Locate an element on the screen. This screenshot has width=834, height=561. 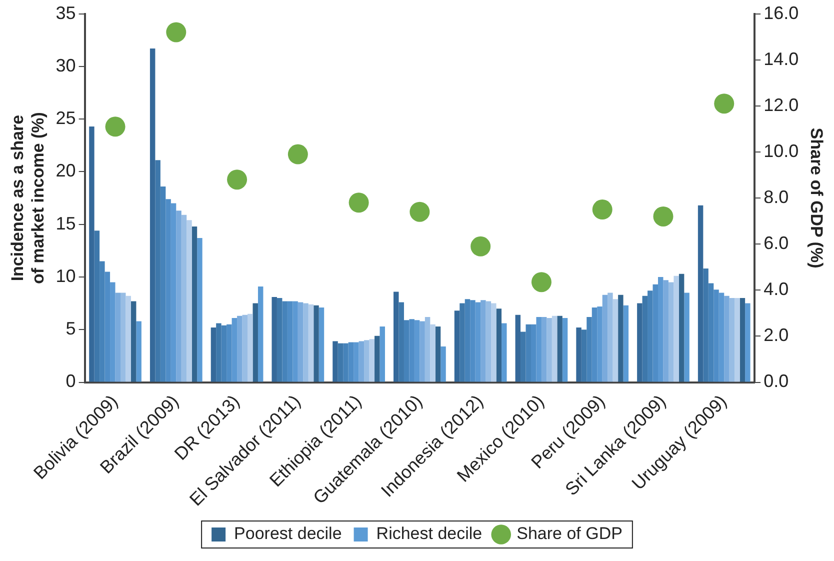
y2-tick-label: 14.0 is located at coordinates (781, 58).